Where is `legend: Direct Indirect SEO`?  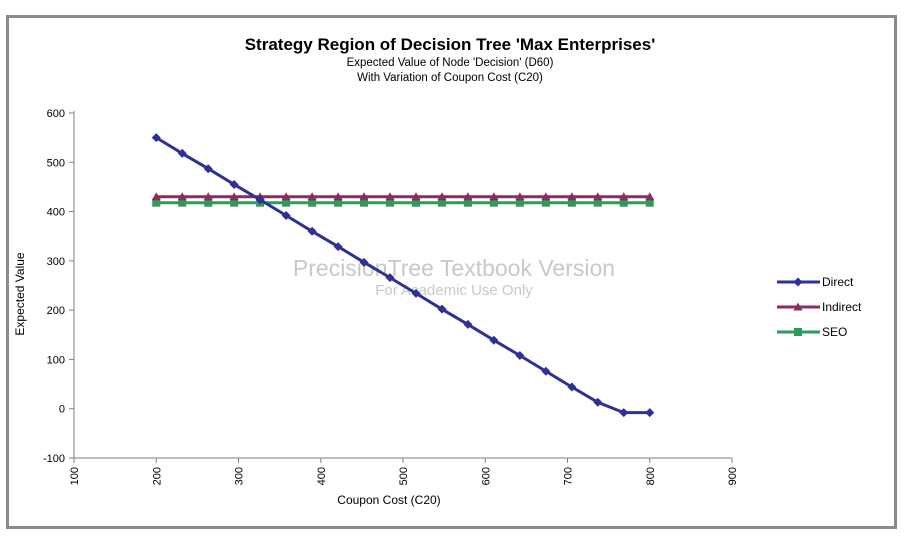
legend: Direct Indirect SEO is located at coordinates (819, 307).